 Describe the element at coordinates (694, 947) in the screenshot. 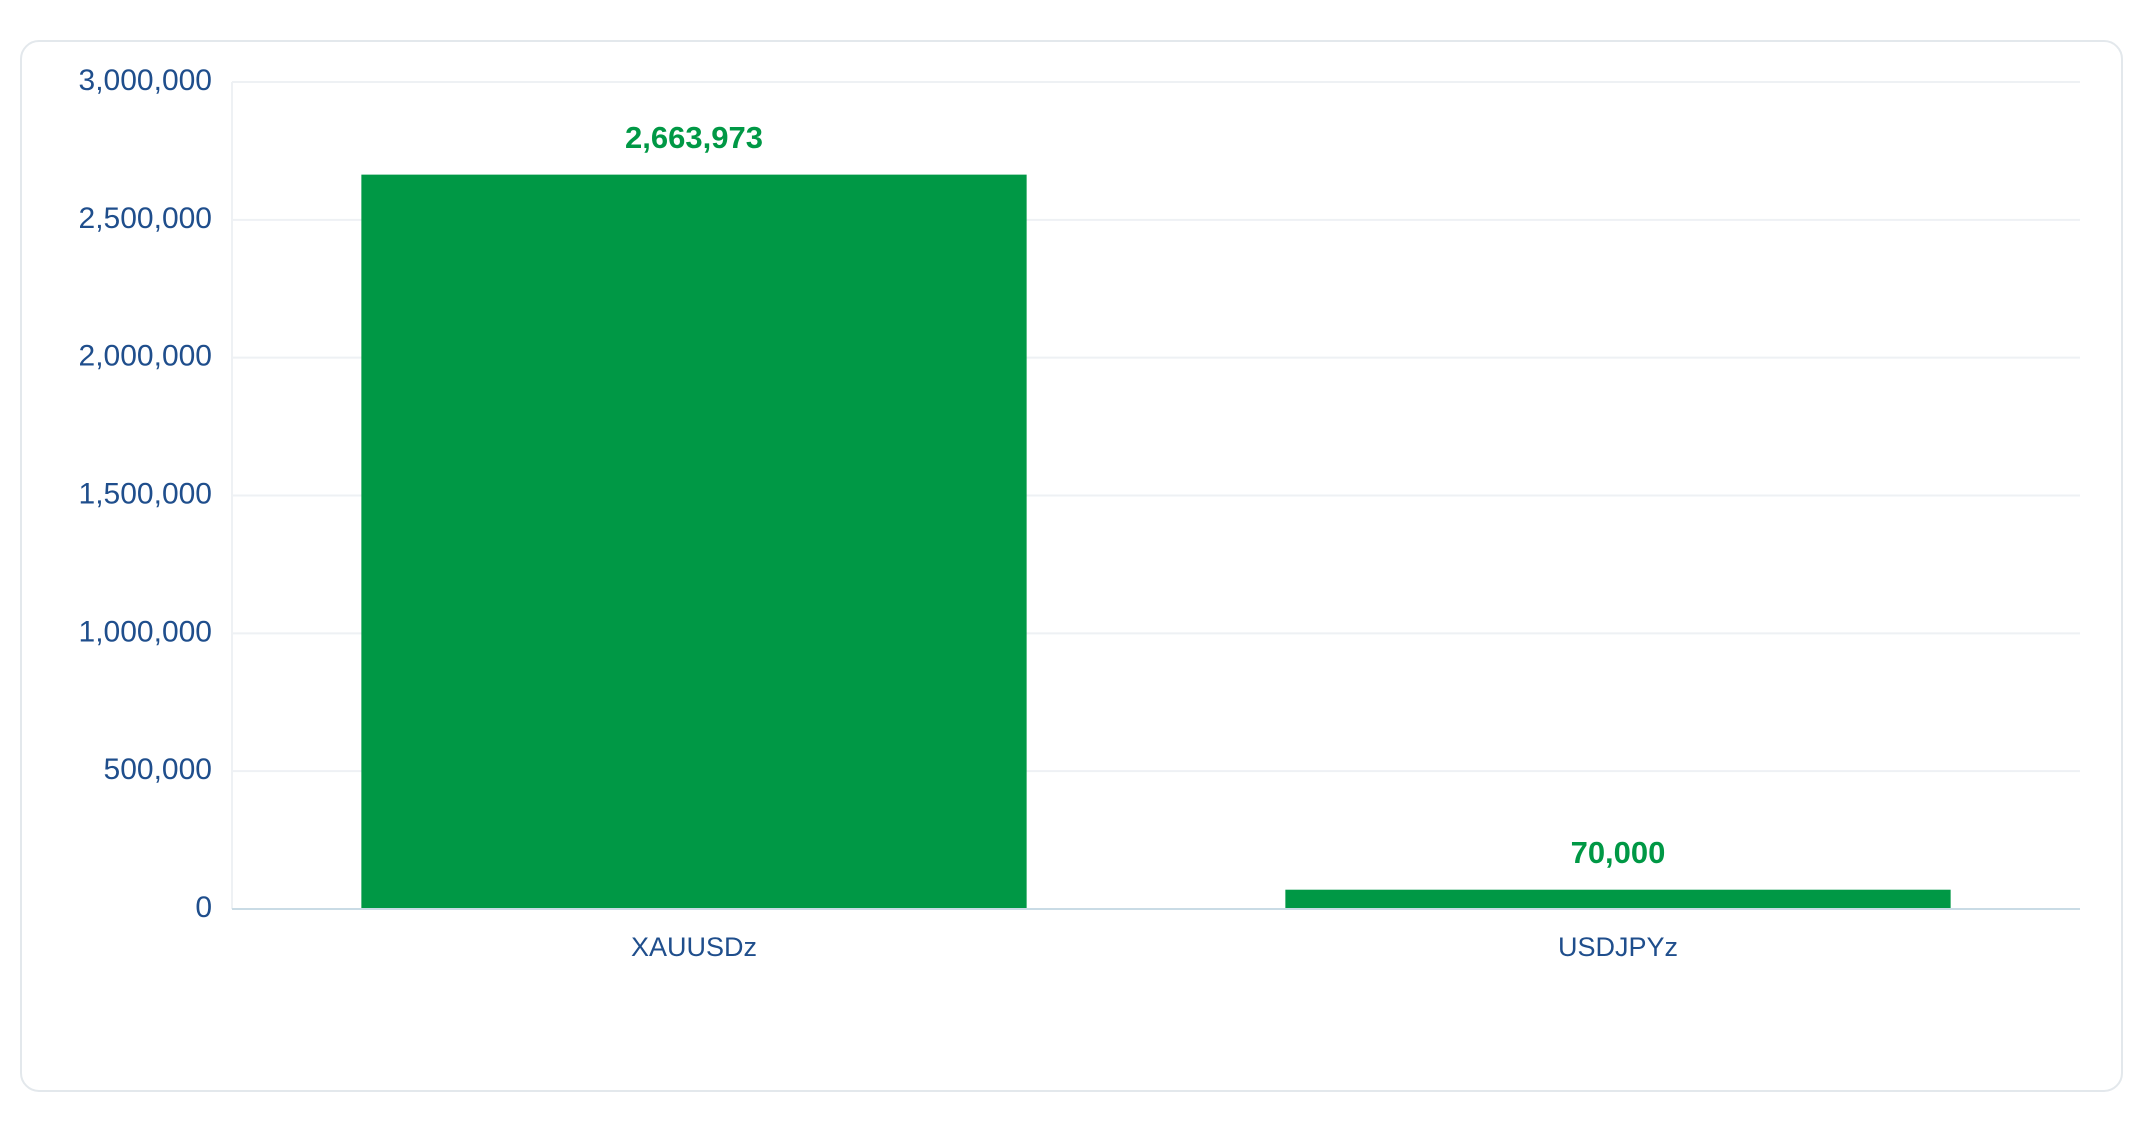

I see `x-tick-label: XAUUSDz` at that location.